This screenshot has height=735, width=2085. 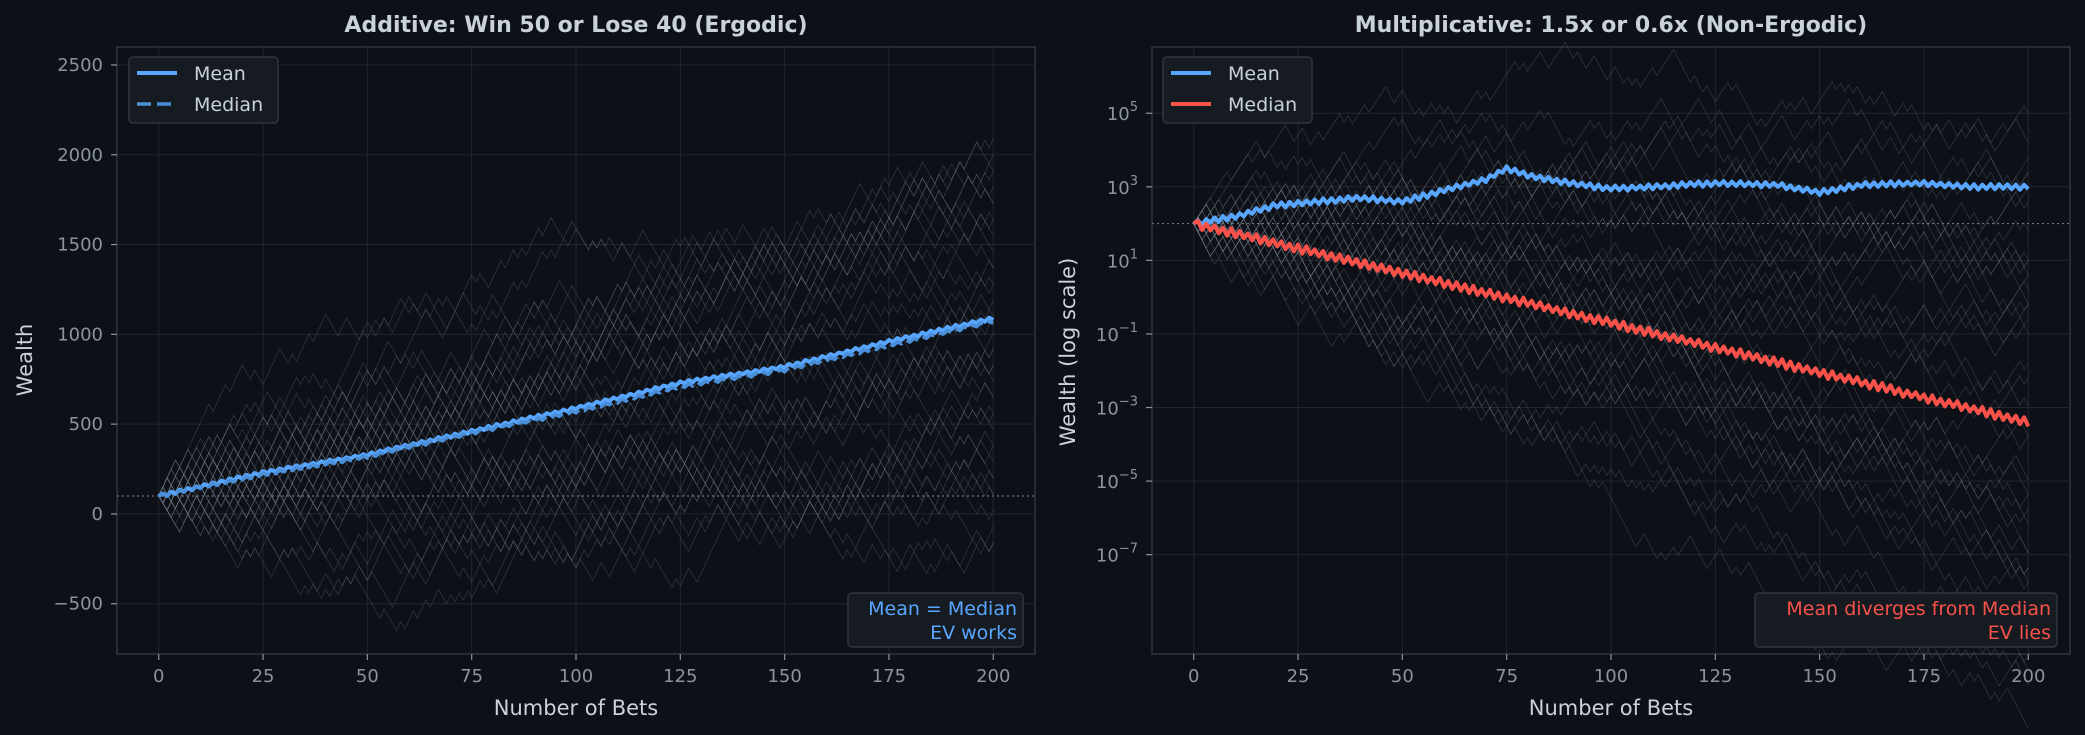 I want to click on annotation-line-2: EV works, so click(x=973, y=633).